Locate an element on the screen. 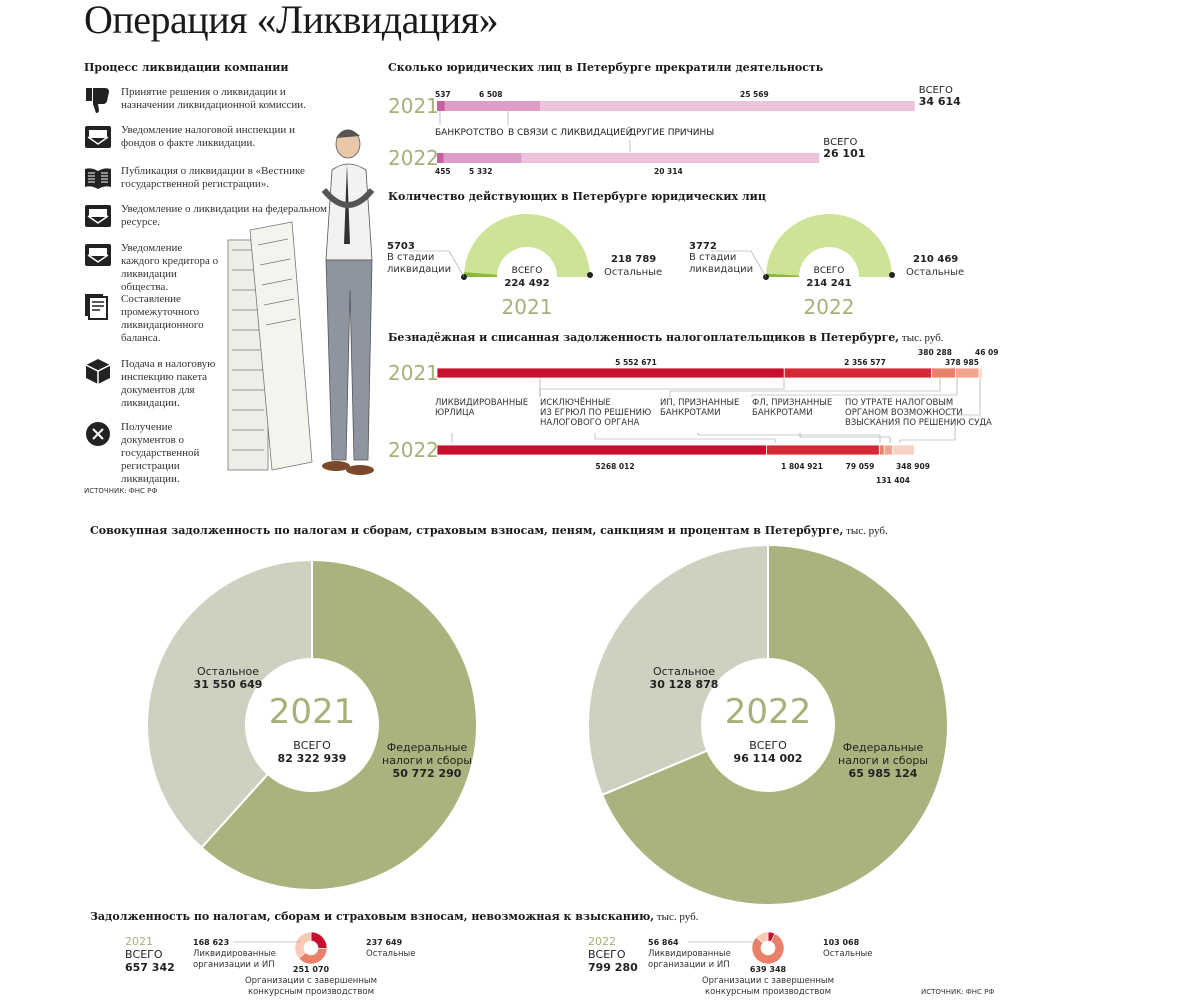  federal-label: Федеральные is located at coordinates (883, 747).